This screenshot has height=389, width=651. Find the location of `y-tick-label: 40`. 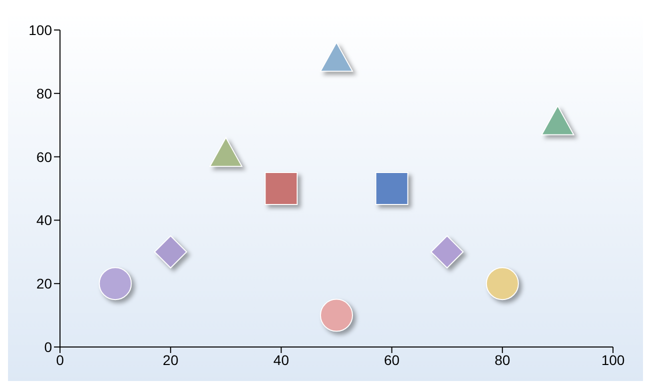

y-tick-label: 40 is located at coordinates (44, 220).